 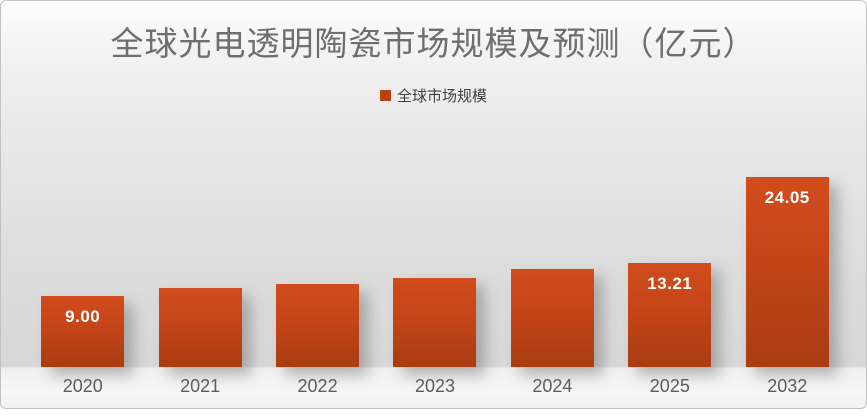 What do you see at coordinates (552, 386) in the screenshot?
I see `axis-label-2024: 2024` at bounding box center [552, 386].